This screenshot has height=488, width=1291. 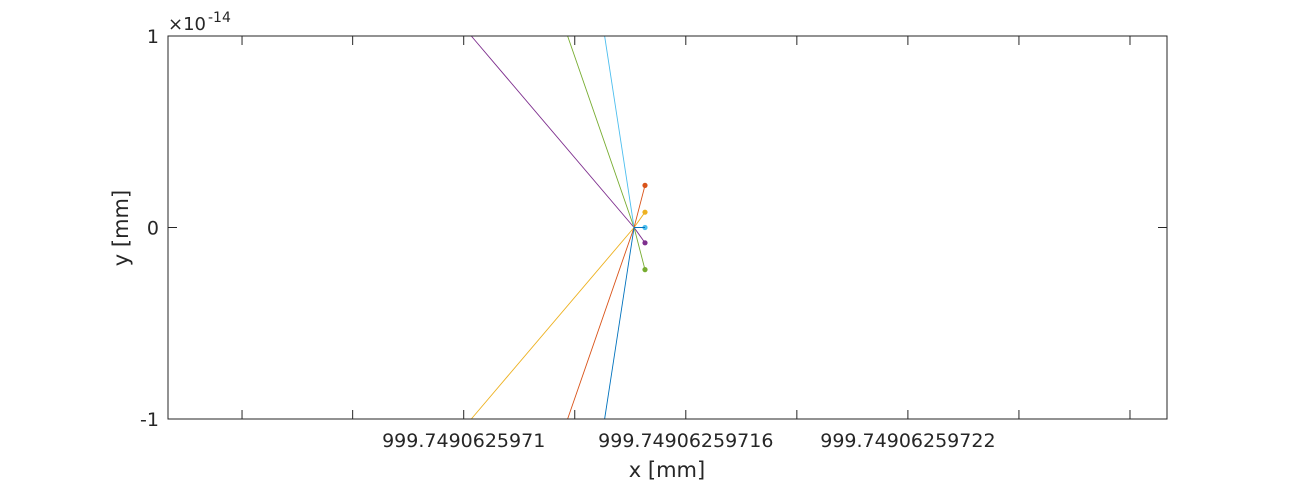 I want to click on x-tick-label-1: 999.7490625971, so click(x=463, y=441).